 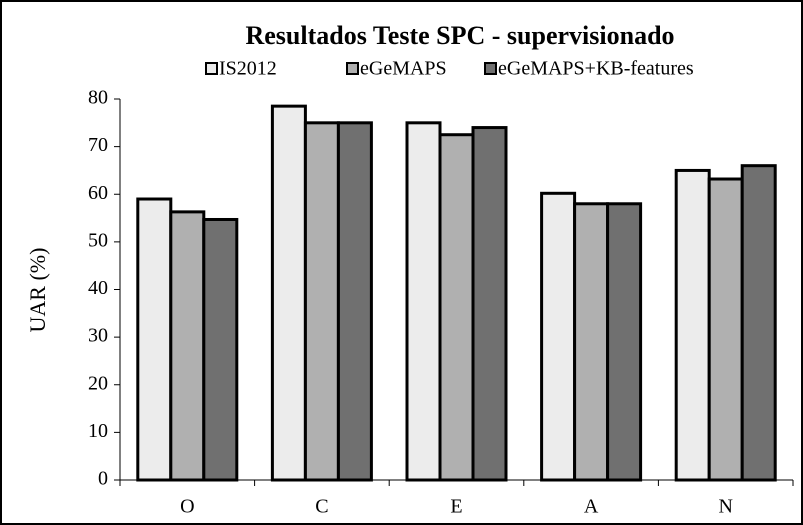 I want to click on y-tick-label: 40, so click(x=98, y=288).